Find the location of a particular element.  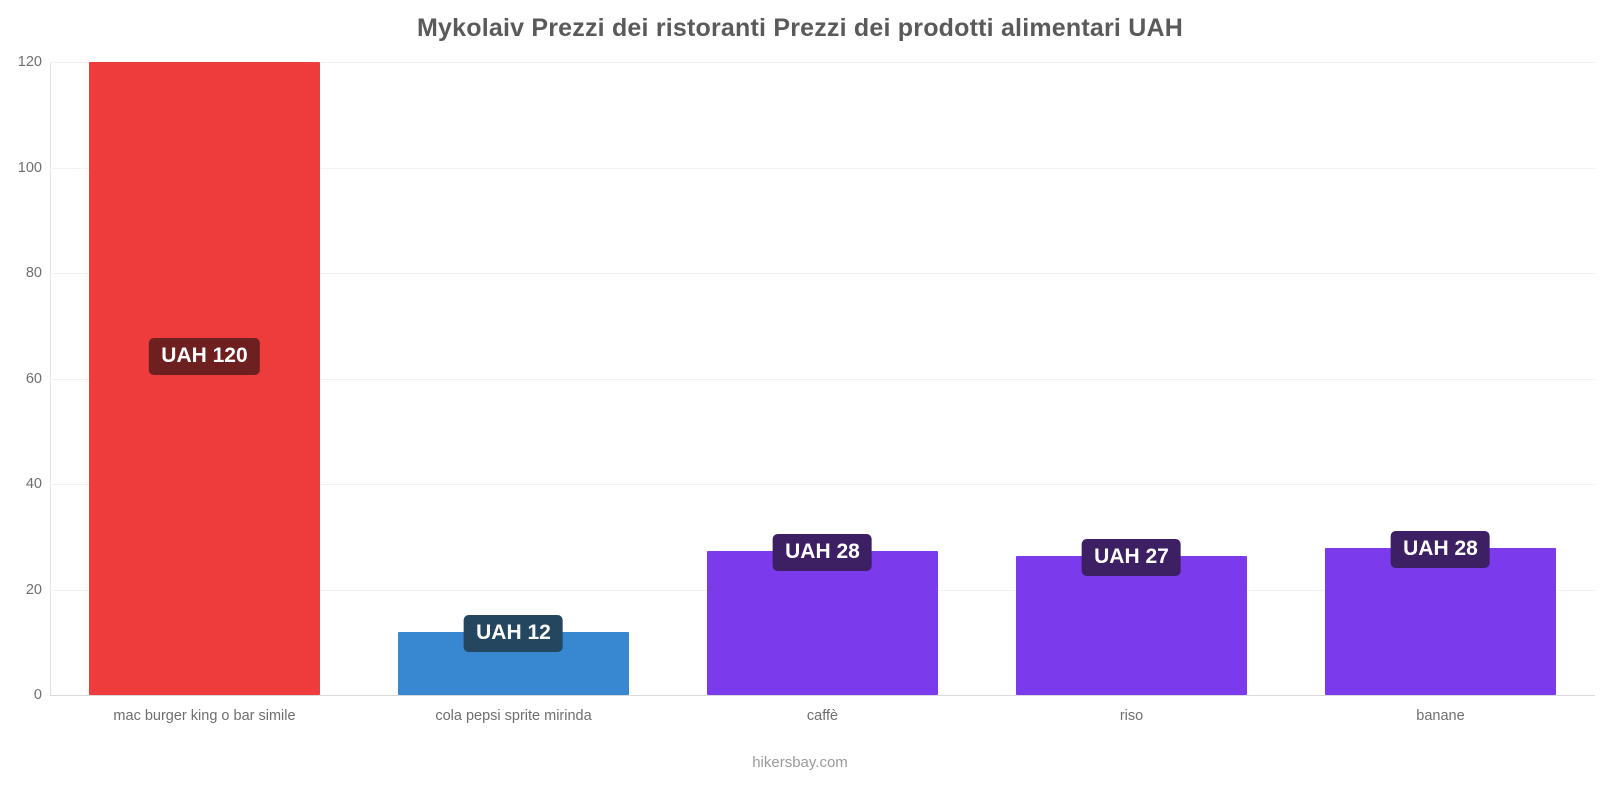

bar-value-label: UAH 27 is located at coordinates (1131, 557).